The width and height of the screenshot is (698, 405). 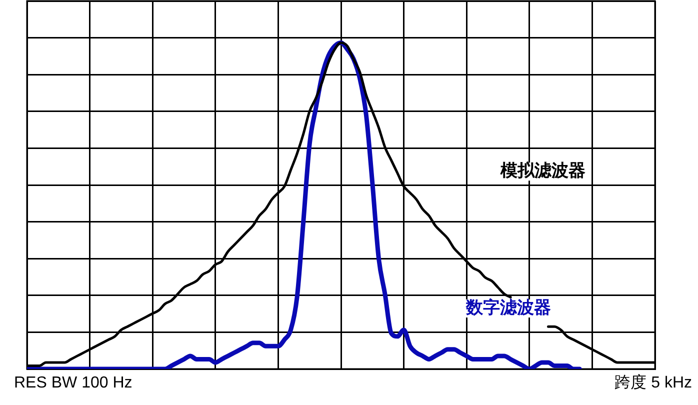 What do you see at coordinates (73, 383) in the screenshot?
I see `text: RES BW 100 Hz` at bounding box center [73, 383].